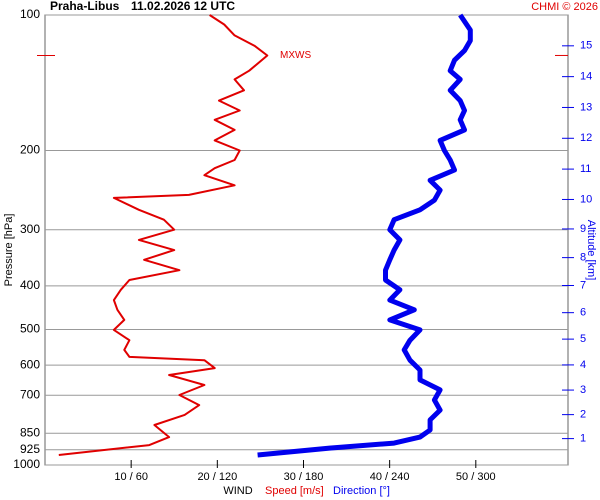  I want to click on y2-tick-label: 4, so click(583, 365).